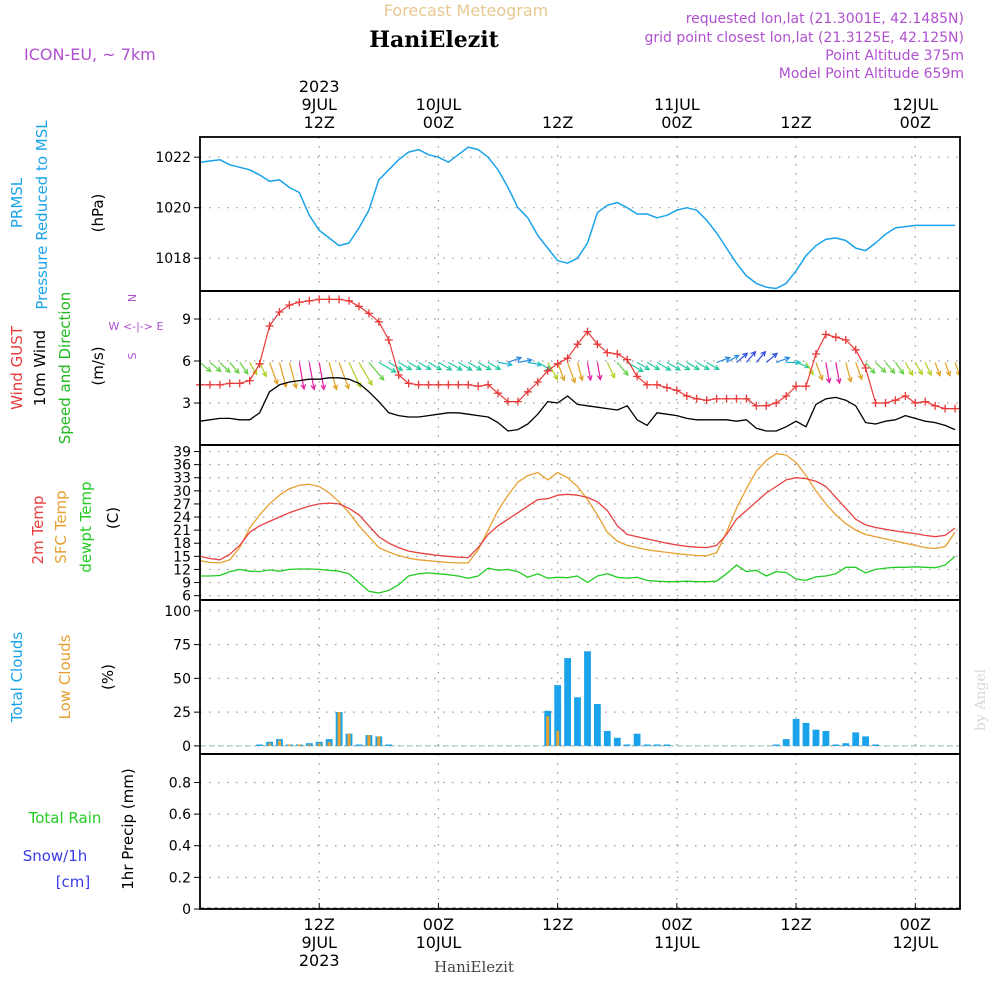  Describe the element at coordinates (65, 818) in the screenshot. I see `precip-label-rain: Total Rain` at that location.